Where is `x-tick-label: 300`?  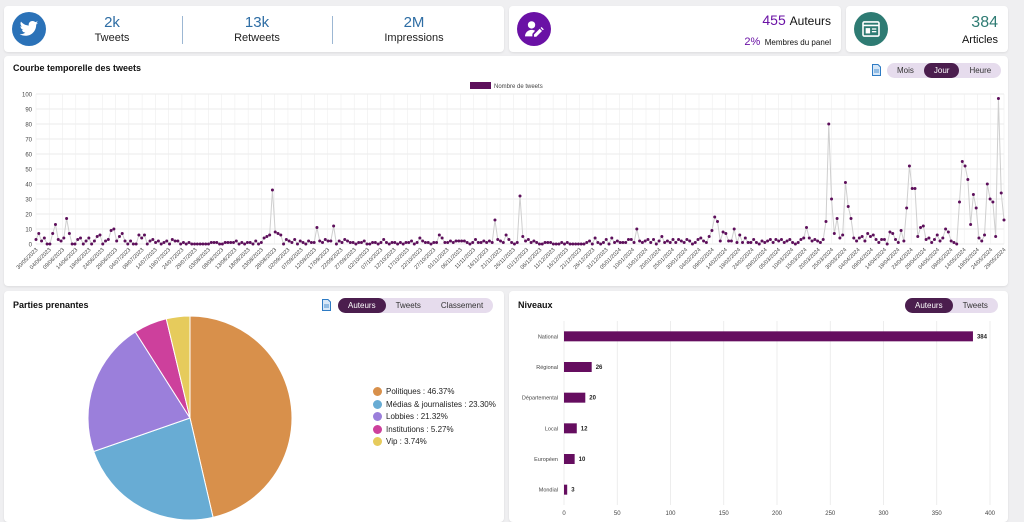
x-tick-label: 300 is located at coordinates (883, 514).